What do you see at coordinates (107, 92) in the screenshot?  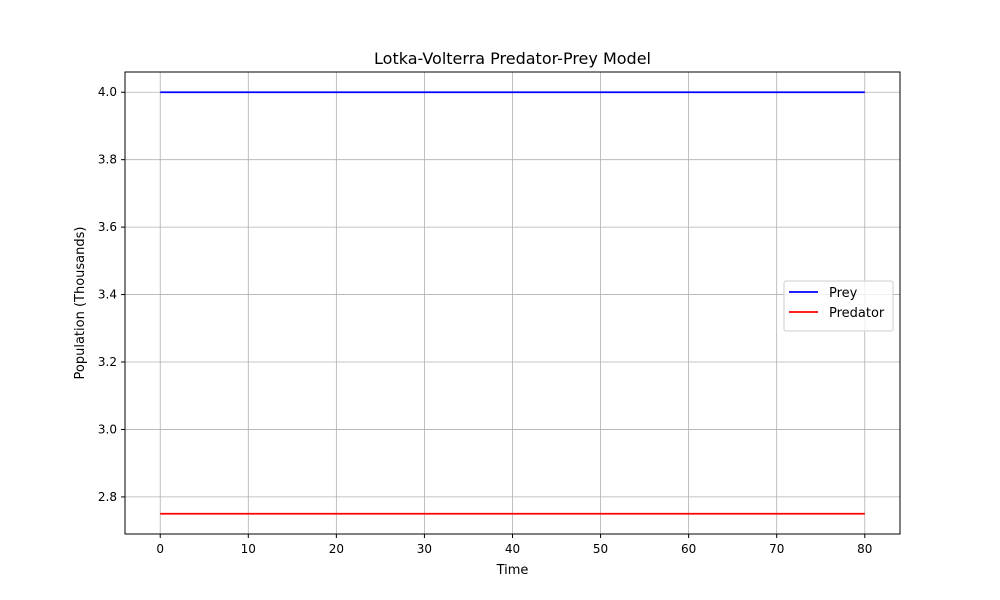 I see `y-tick-label: 4.0` at bounding box center [107, 92].